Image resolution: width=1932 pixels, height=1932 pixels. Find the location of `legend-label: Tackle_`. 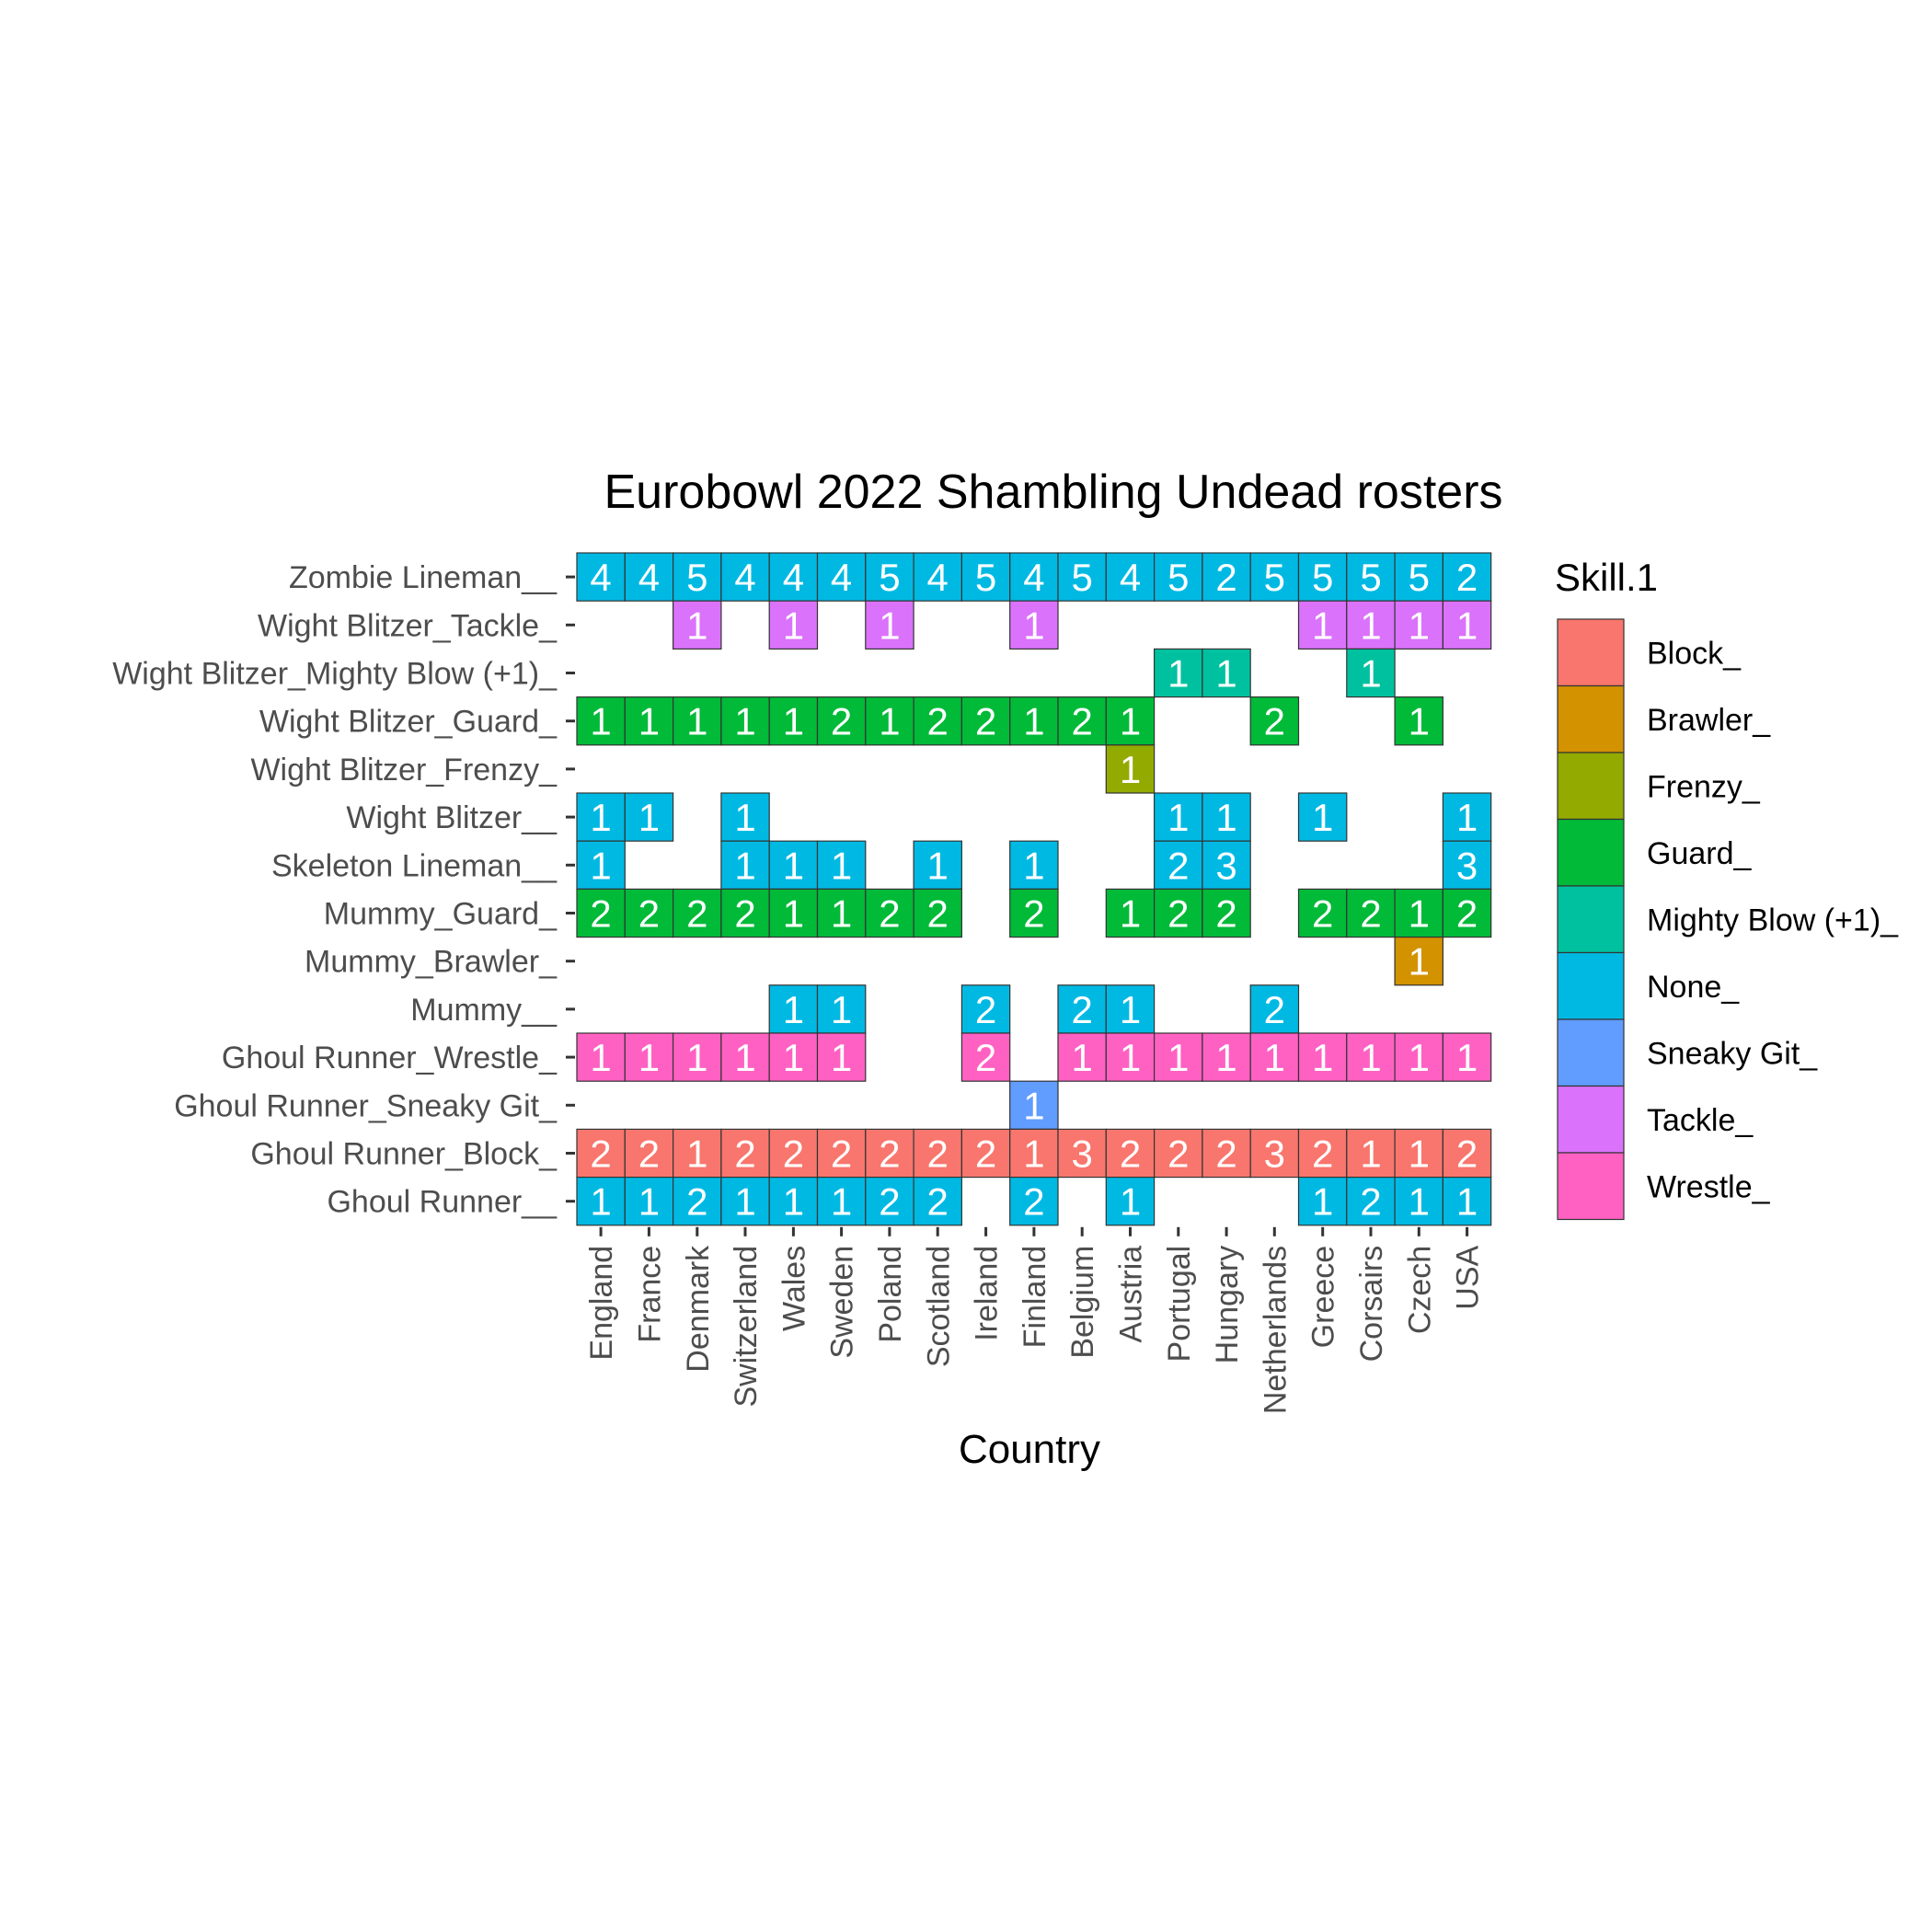

legend-label: Tackle_ is located at coordinates (1700, 1120).